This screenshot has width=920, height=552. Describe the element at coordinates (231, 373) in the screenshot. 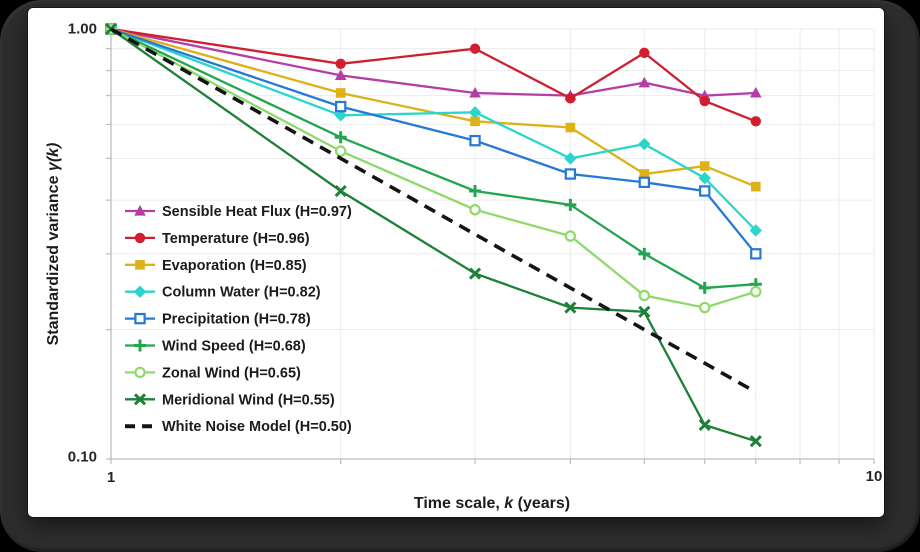

I see `legend-label-zonal-wind-h-0-65: Zonal Wind (H=0.65)` at that location.